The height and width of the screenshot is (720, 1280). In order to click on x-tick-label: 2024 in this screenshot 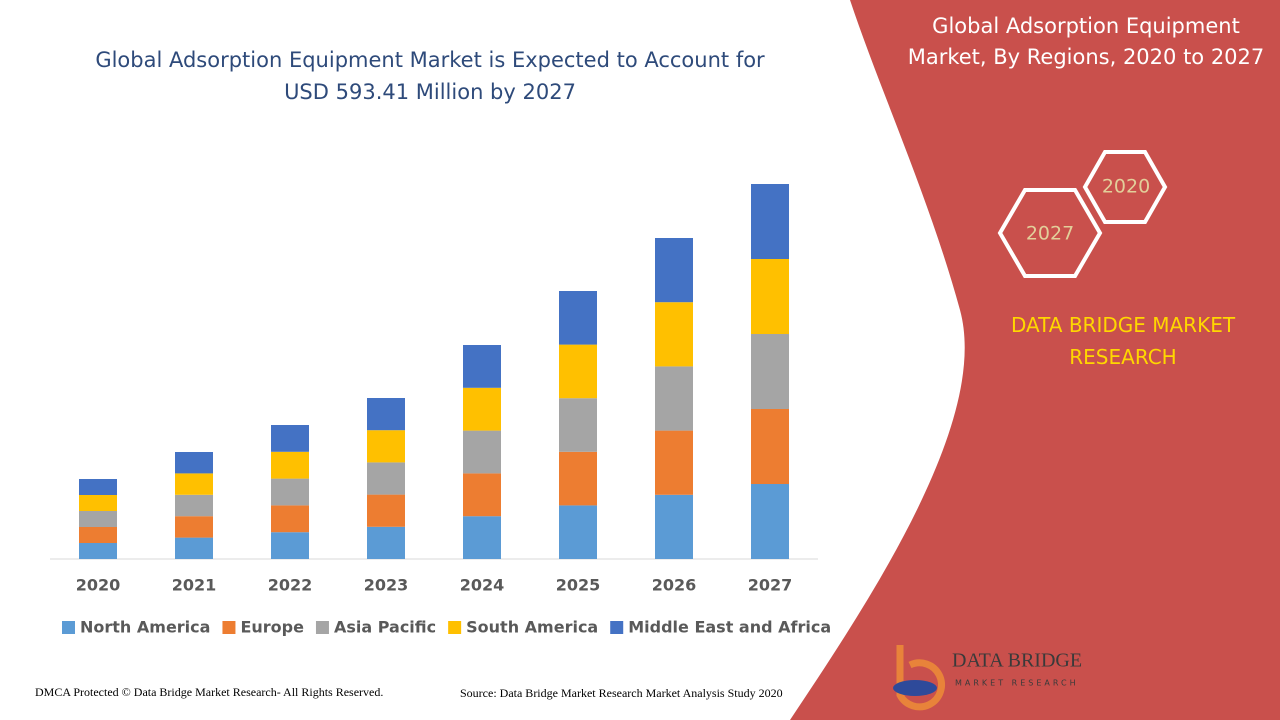, I will do `click(482, 585)`.